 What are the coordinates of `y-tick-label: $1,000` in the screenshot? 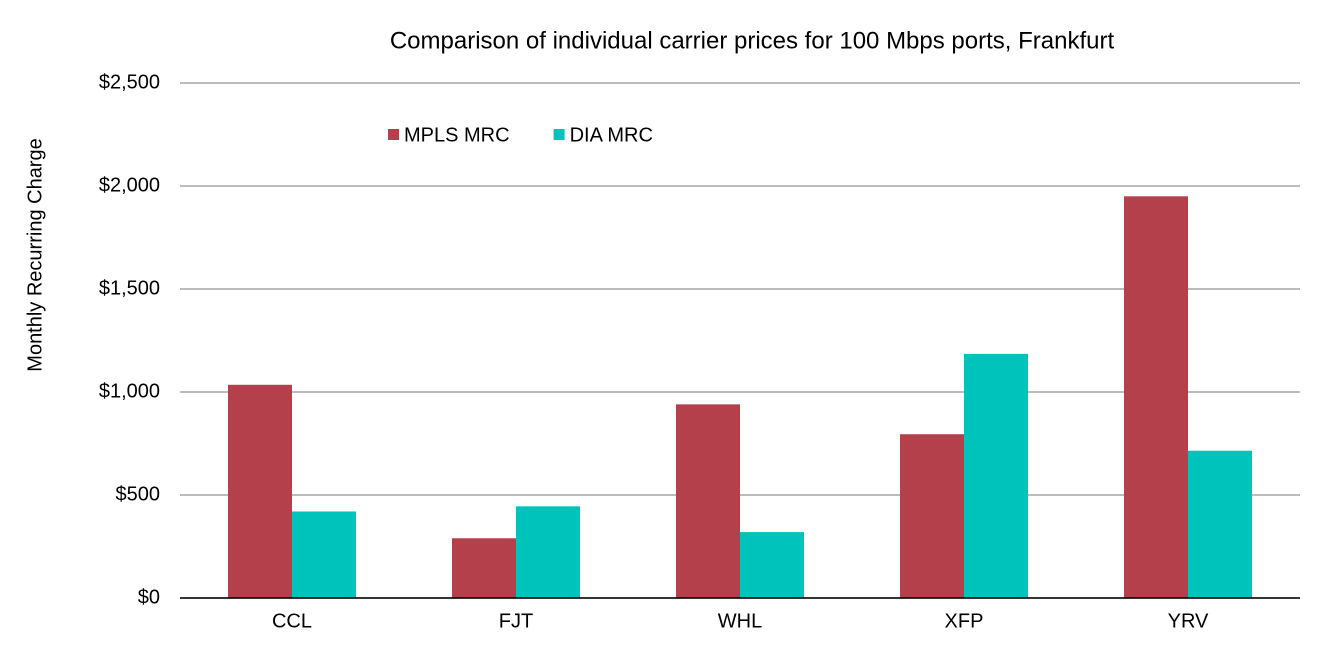 It's located at (129, 391).